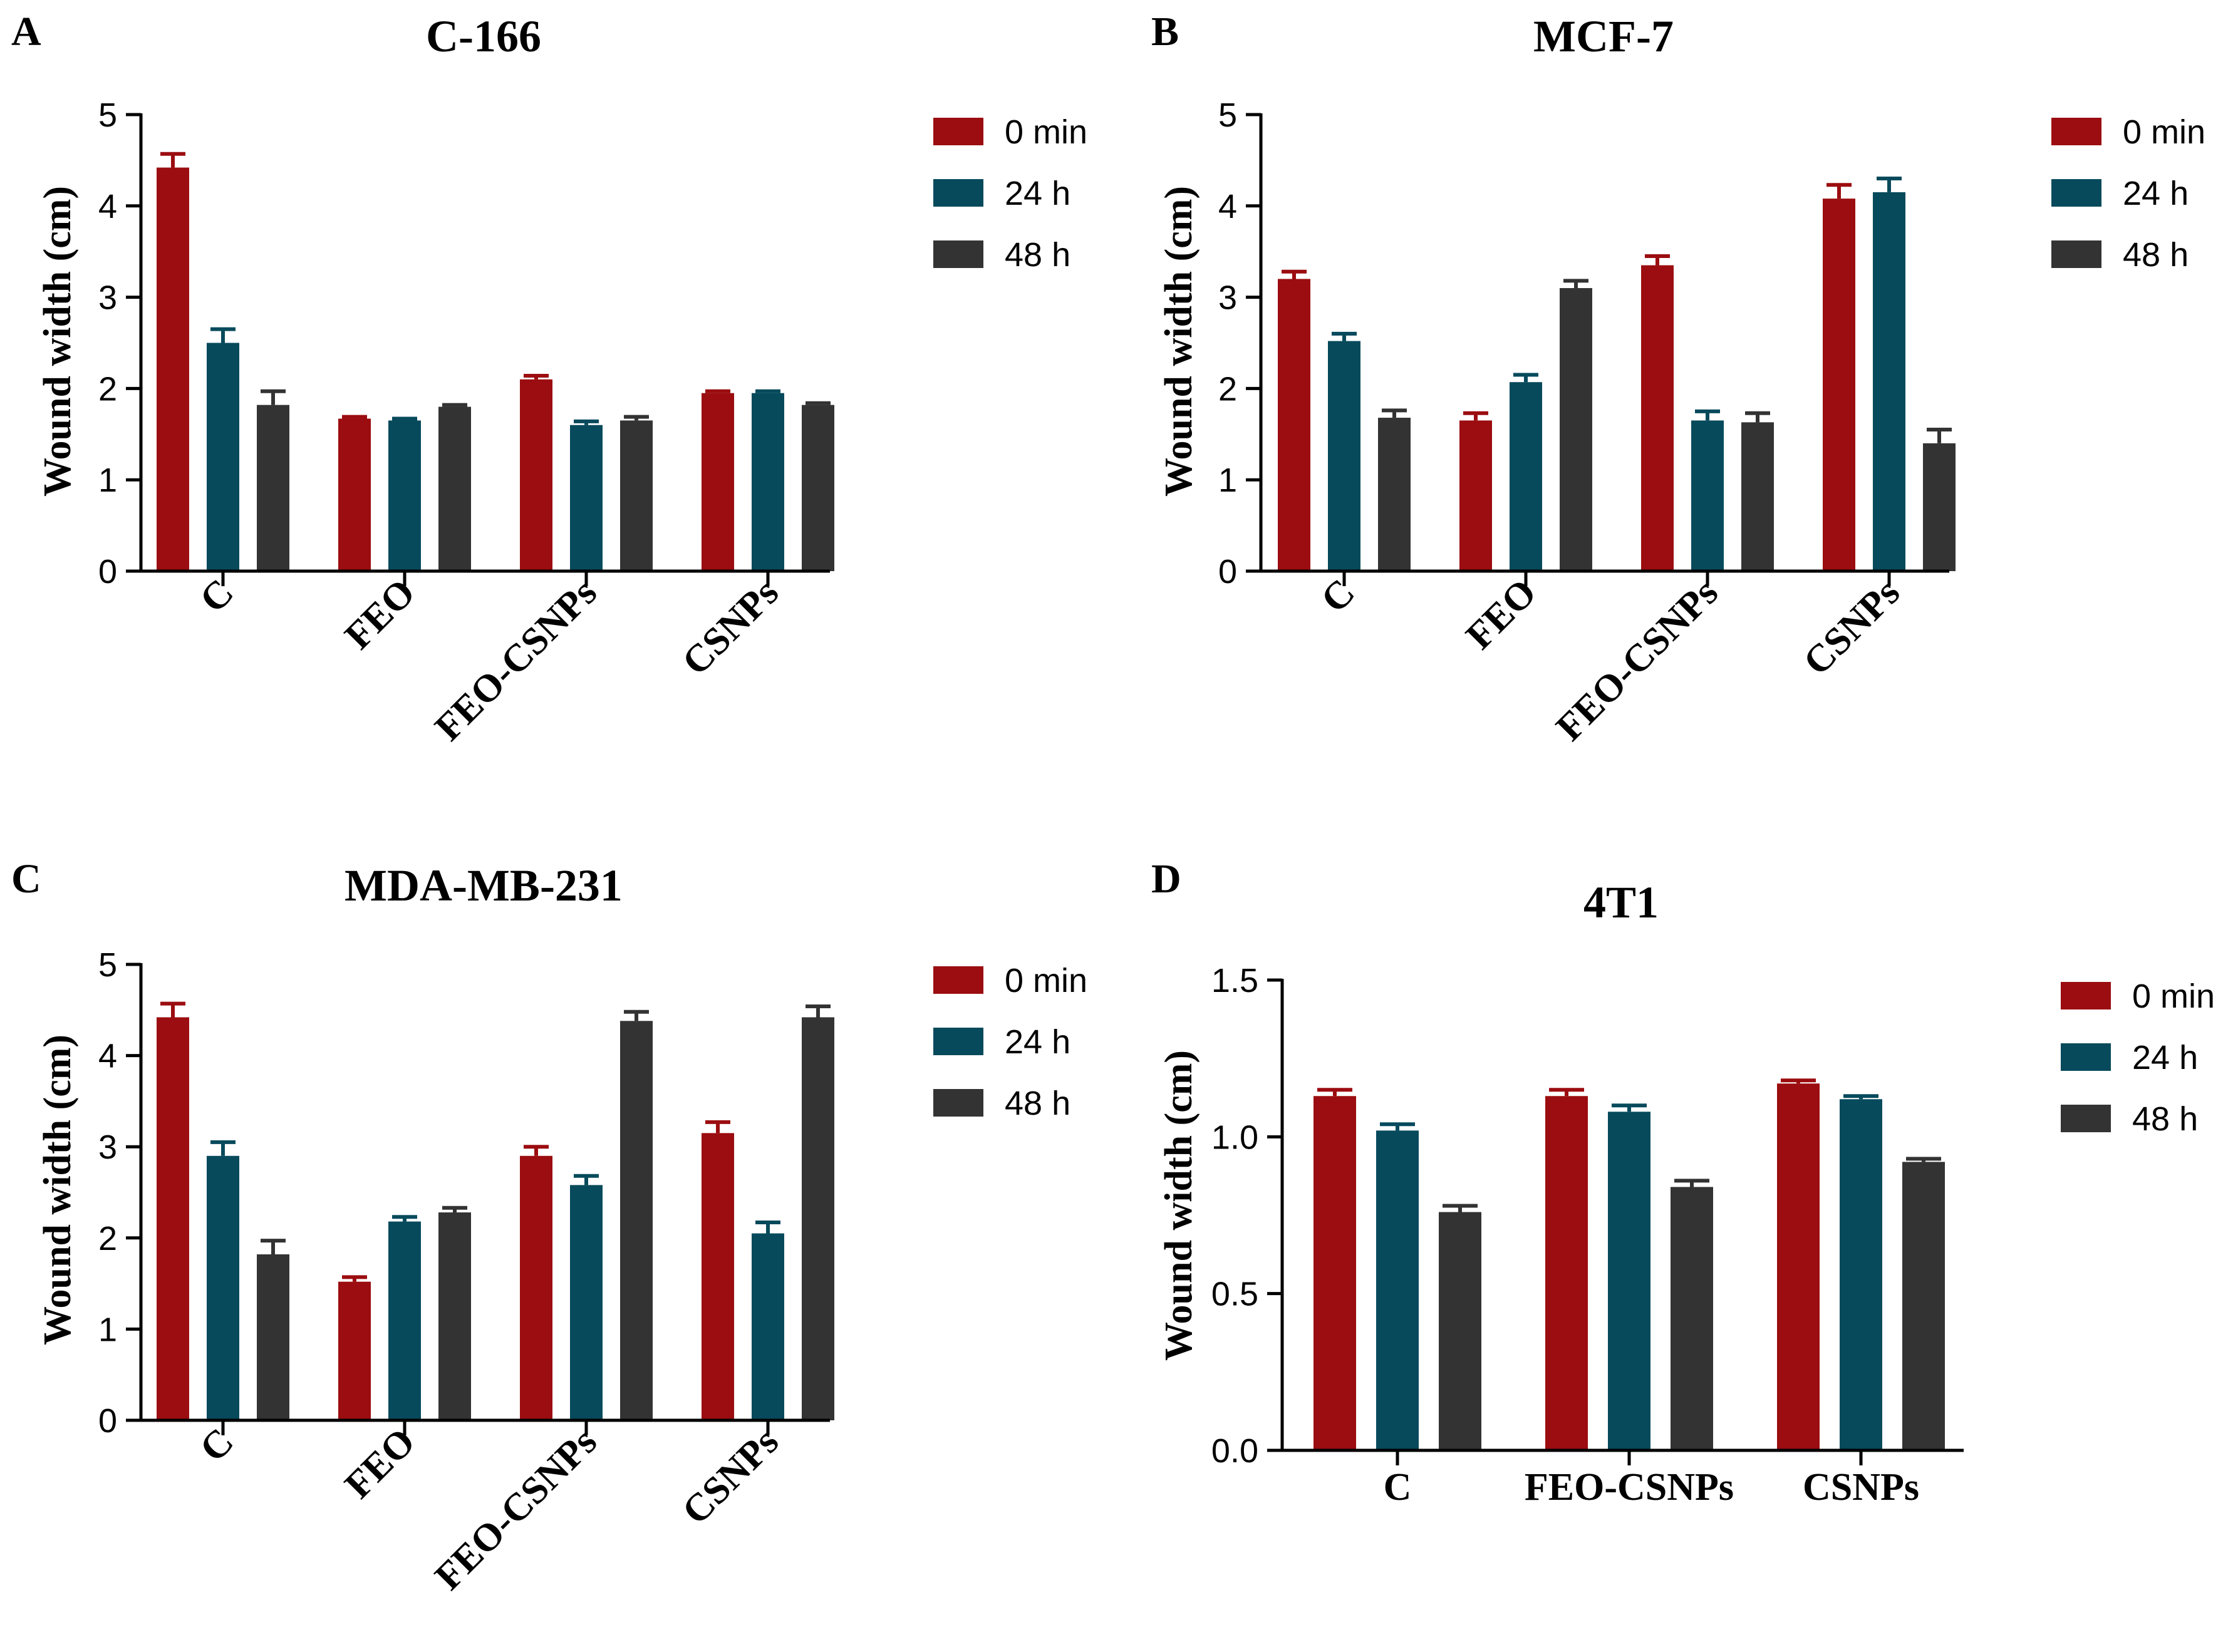  I want to click on legend-d: 0 min 24 h 48 h, so click(2138, 1058).